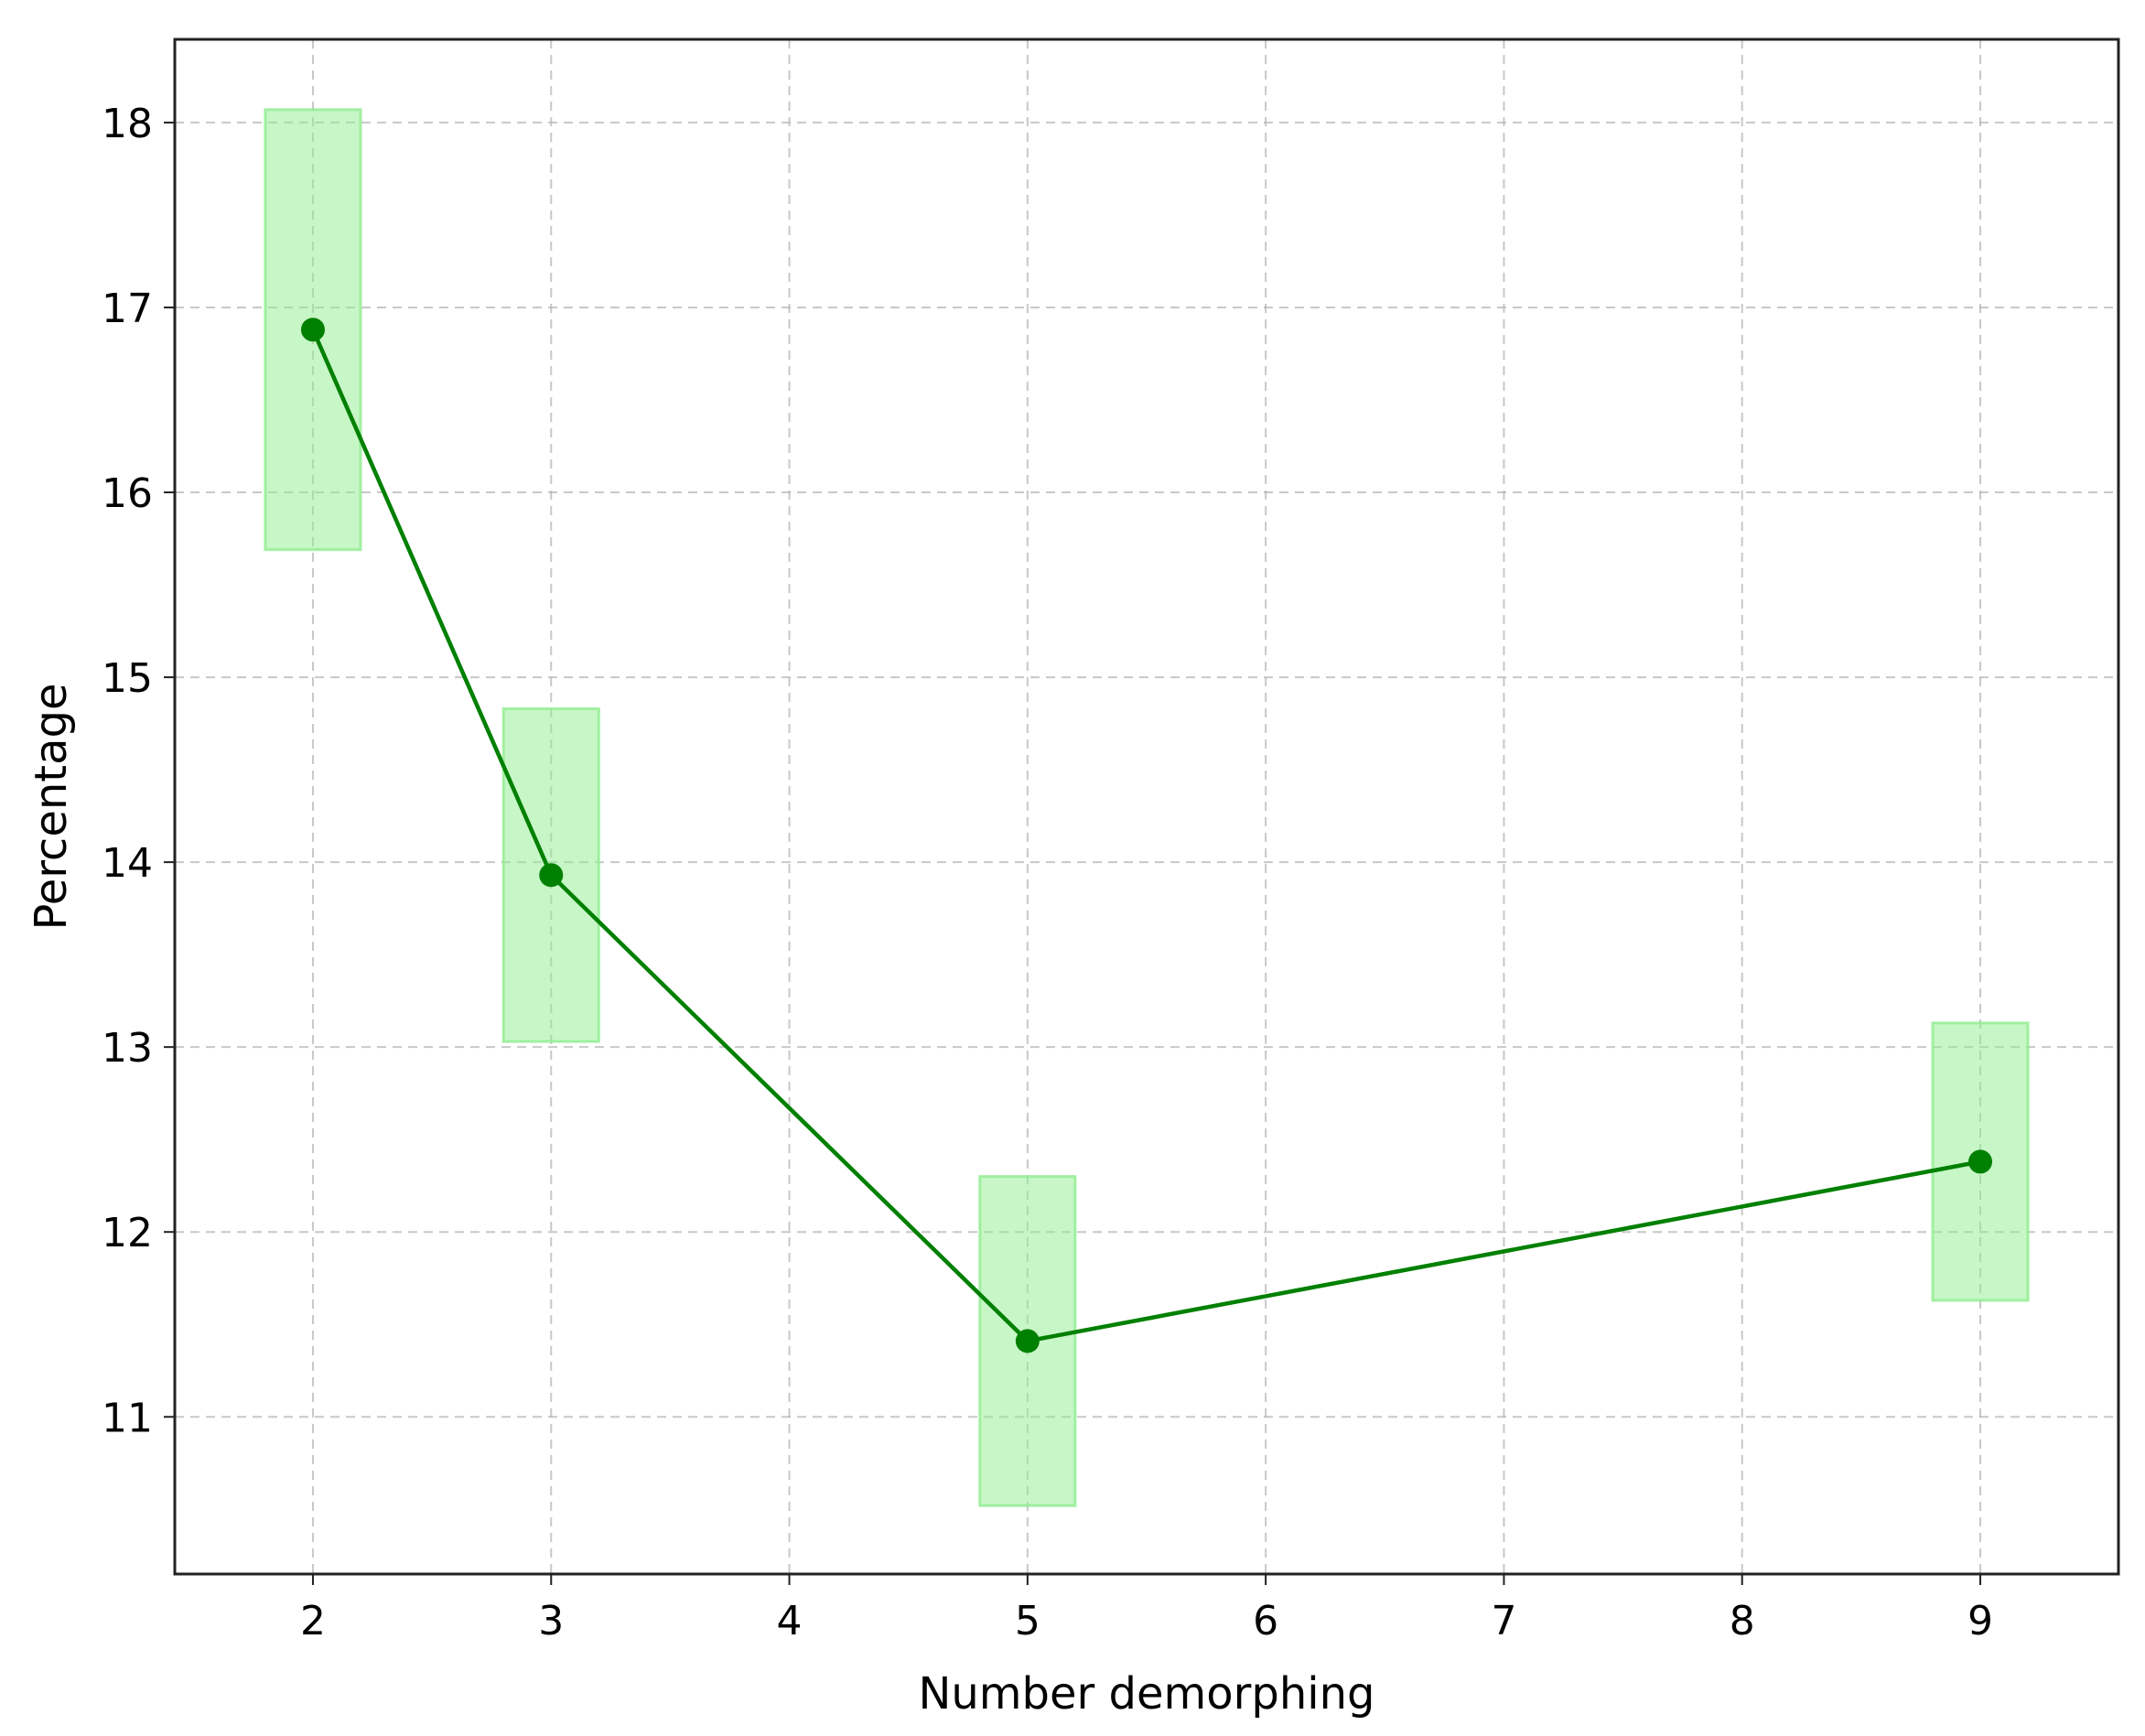 Image resolution: width=2145 pixels, height=1736 pixels. What do you see at coordinates (127, 863) in the screenshot?
I see `y-tick-label: 14` at bounding box center [127, 863].